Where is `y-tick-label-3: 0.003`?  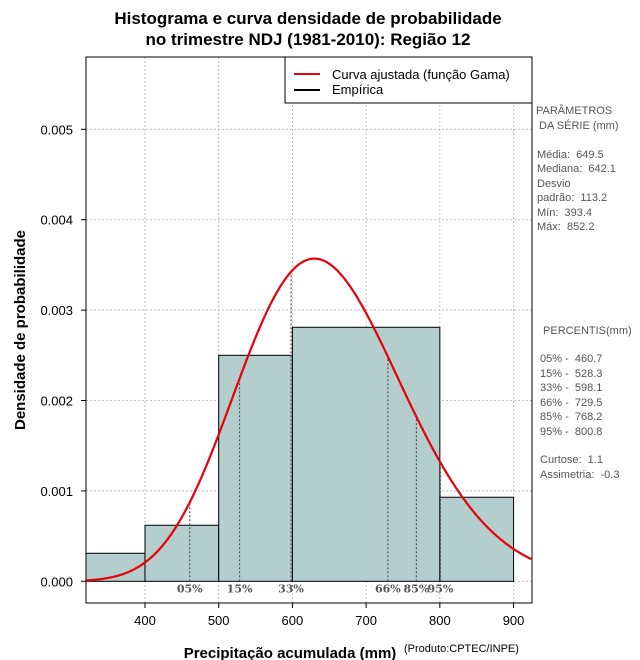 y-tick-label-3: 0.003 is located at coordinates (56, 310).